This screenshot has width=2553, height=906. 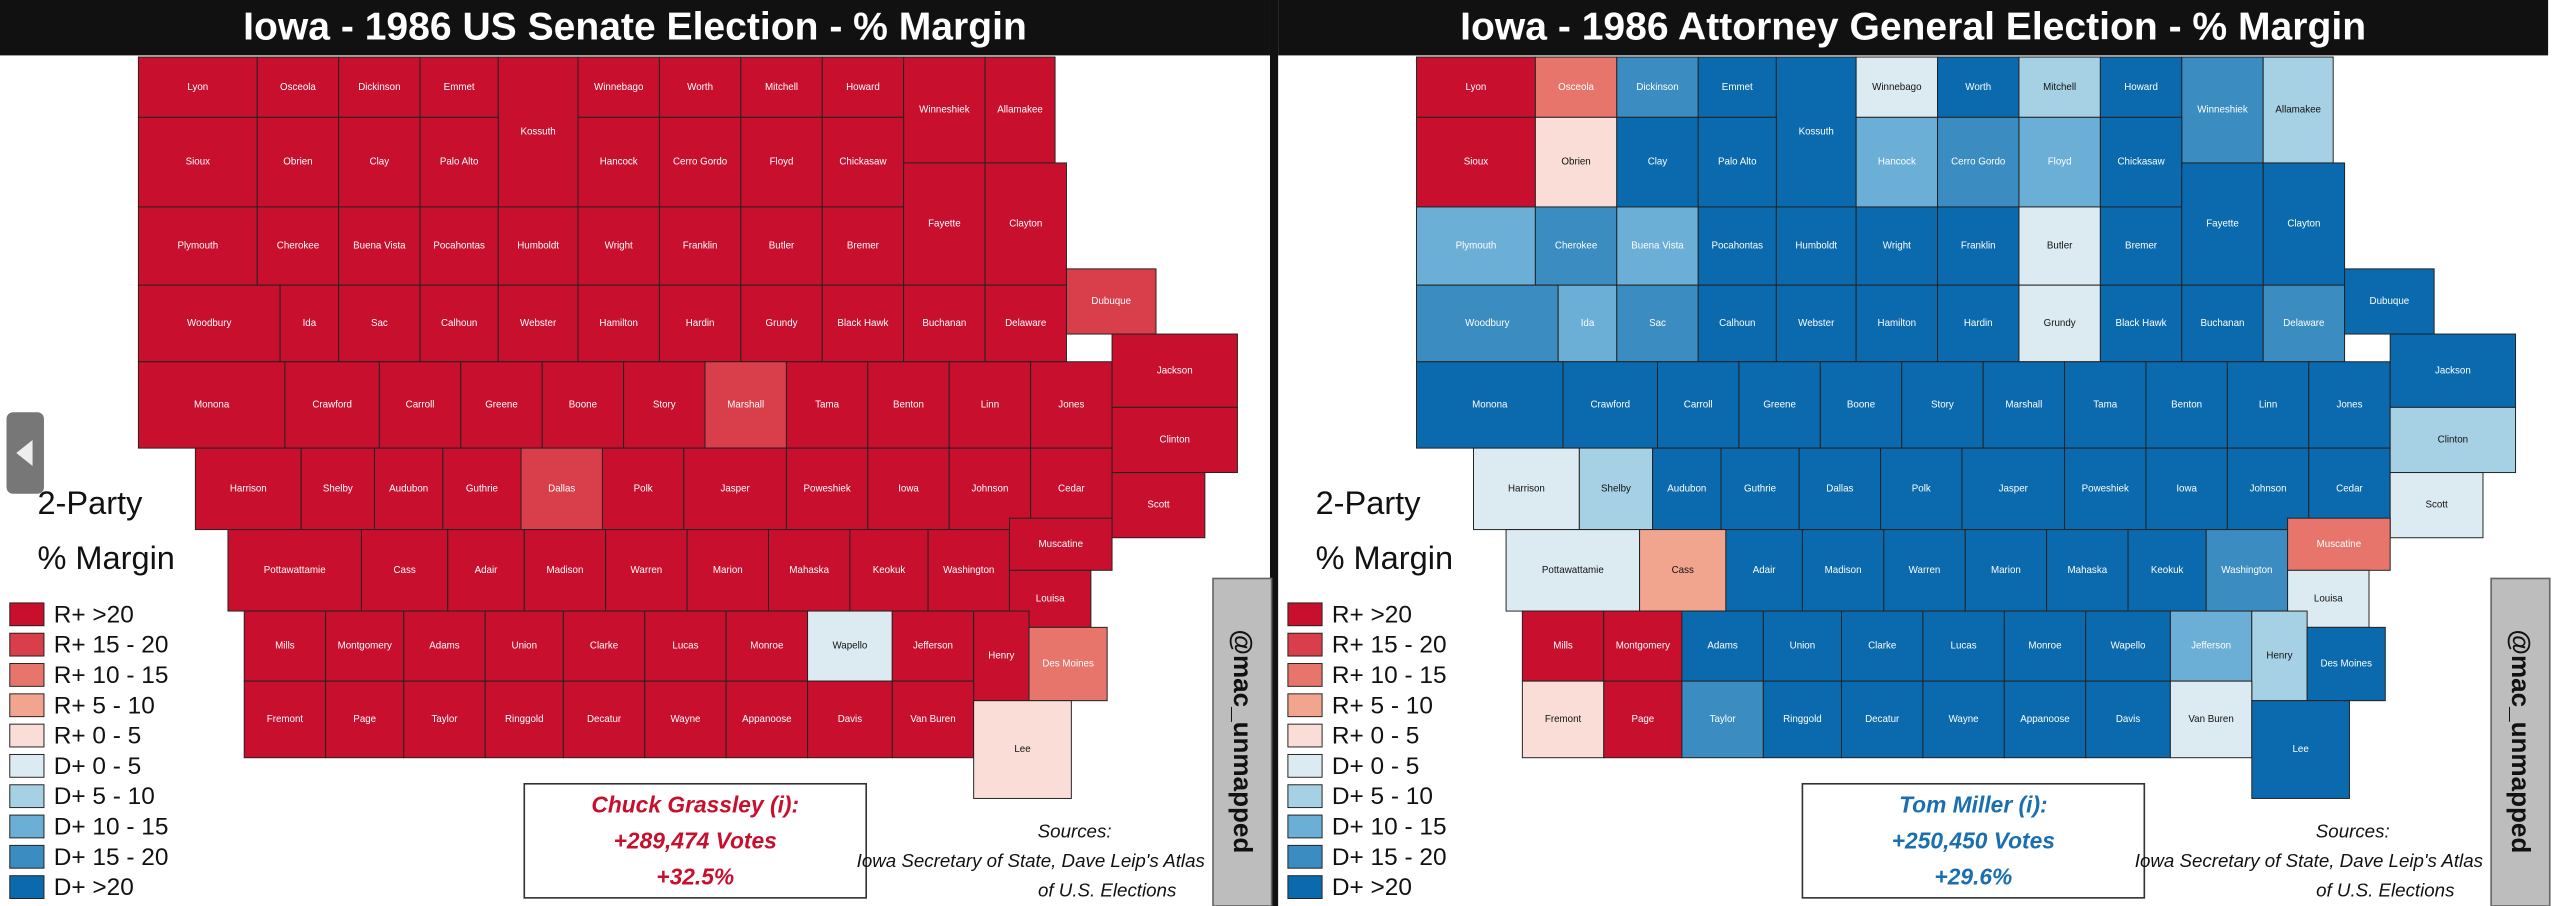 What do you see at coordinates (863, 87) in the screenshot?
I see `county-label: Howard` at bounding box center [863, 87].